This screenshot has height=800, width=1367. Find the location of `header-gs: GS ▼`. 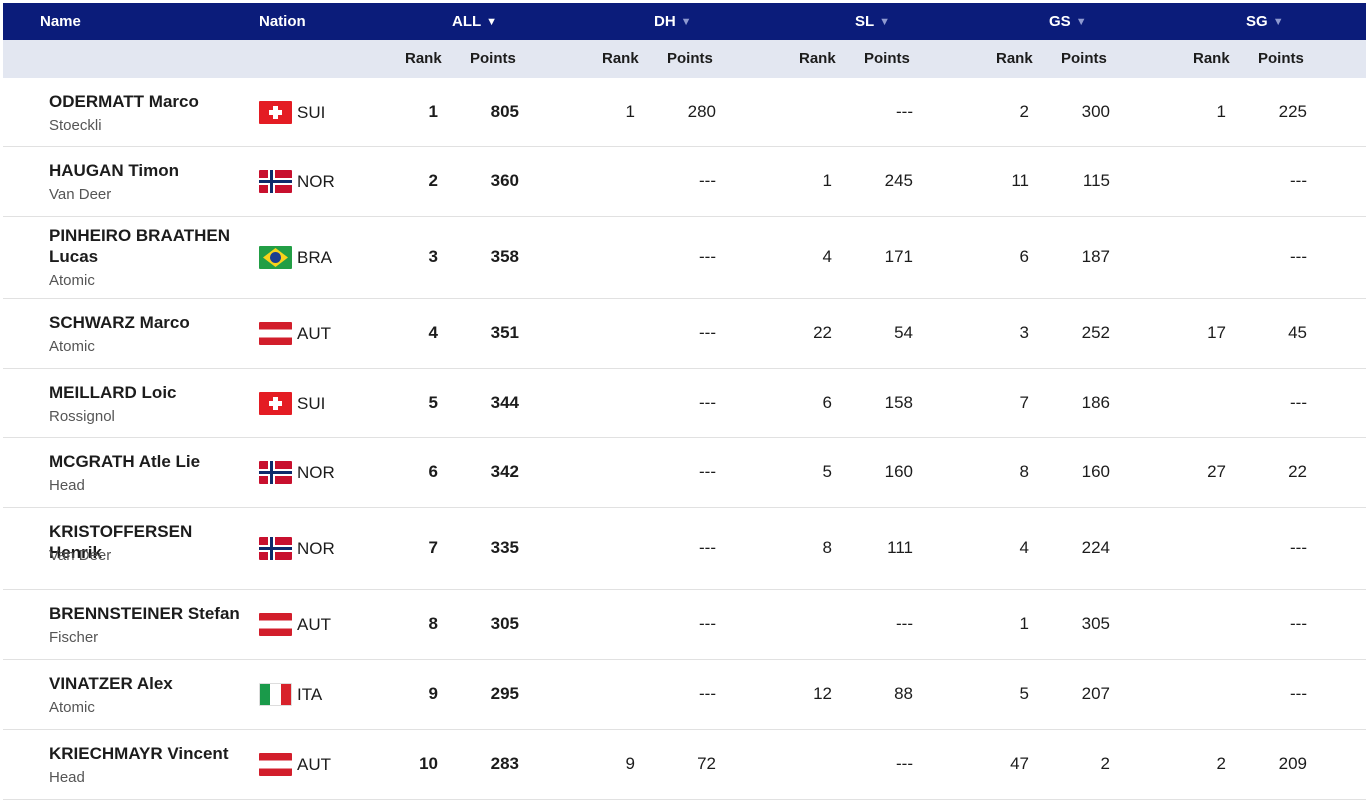

header-gs: GS ▼ is located at coordinates (1068, 21).